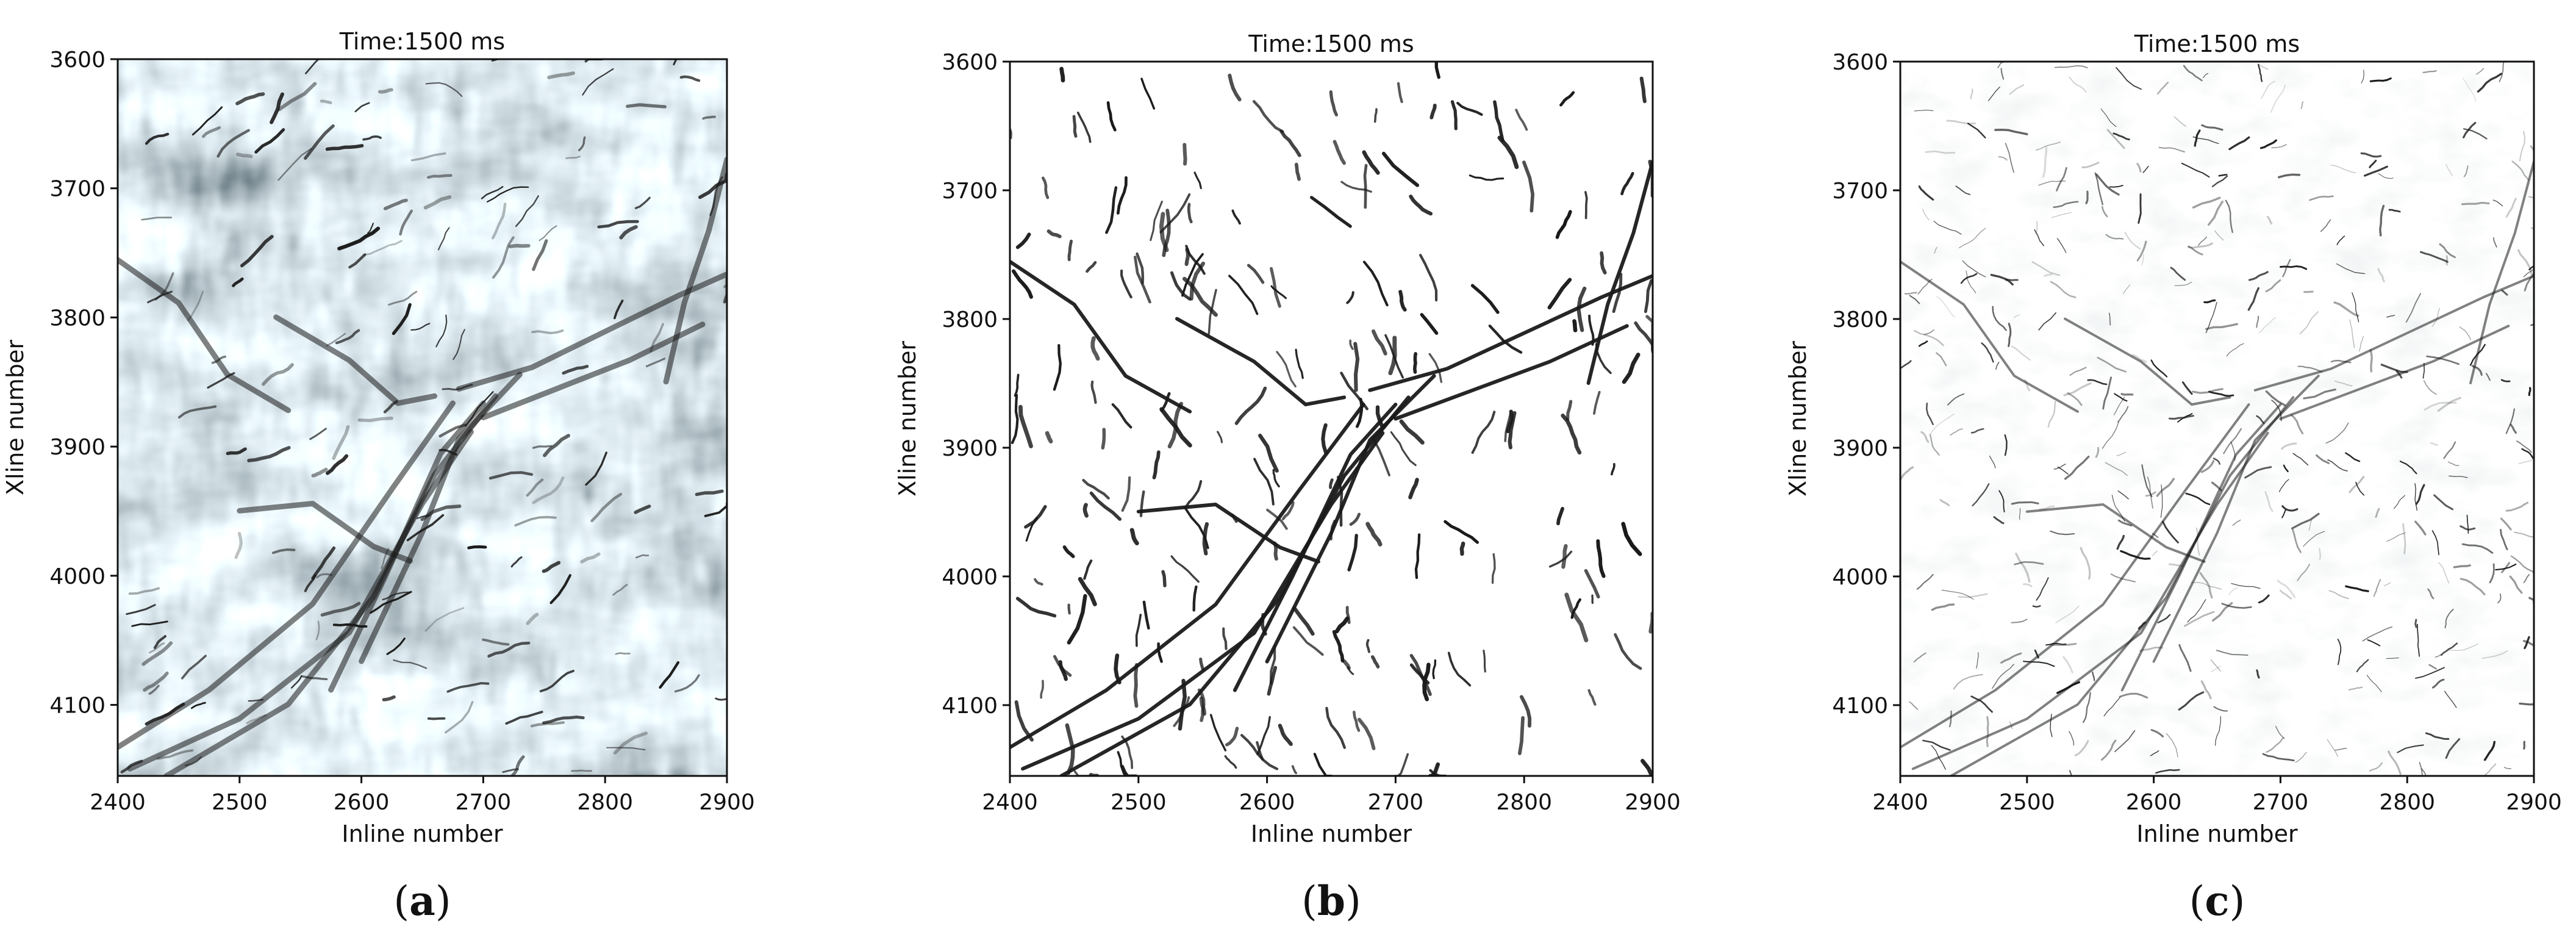  I want to click on x-axis-label: Inline number, so click(2217, 833).